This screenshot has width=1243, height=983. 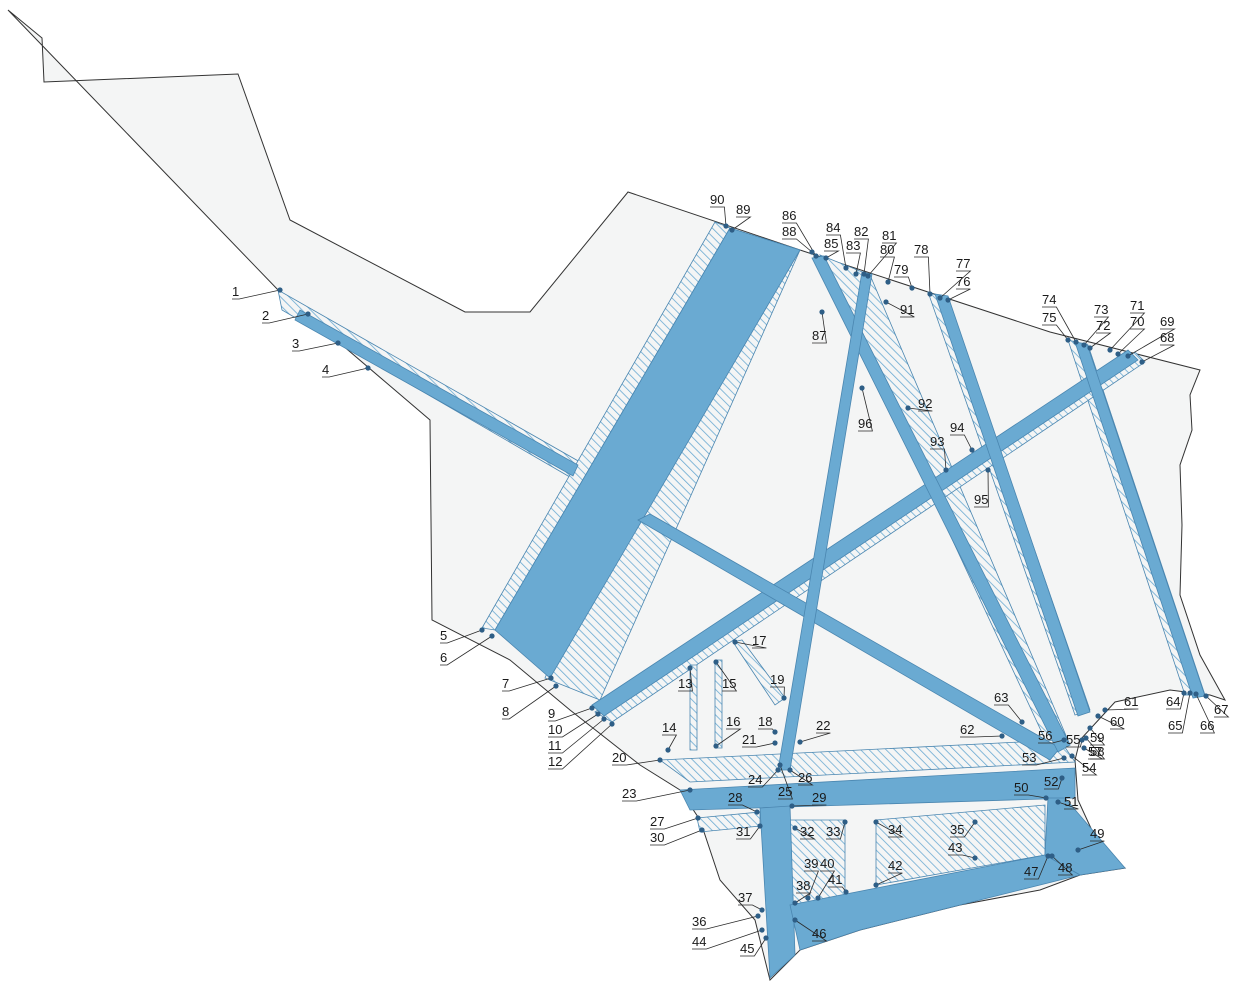 I want to click on point-label-8: 8, so click(x=505, y=711).